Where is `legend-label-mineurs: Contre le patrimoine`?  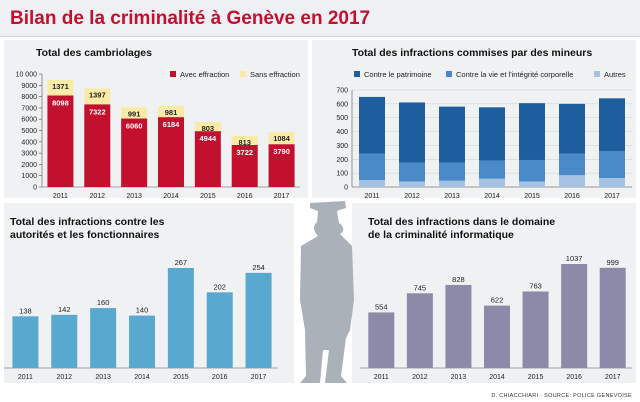
legend-label-mineurs: Contre le patrimoine is located at coordinates (398, 74).